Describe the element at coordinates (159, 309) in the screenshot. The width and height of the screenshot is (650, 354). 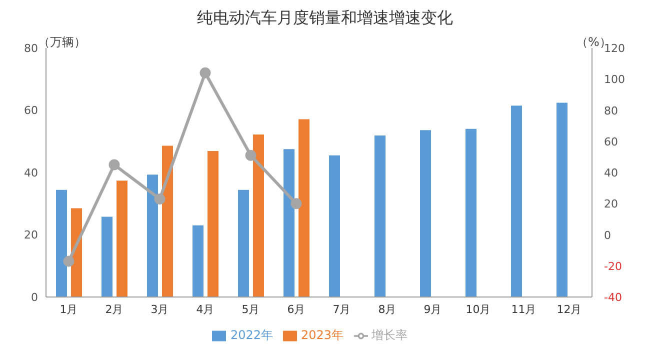
I see `x-tick-label: 3月` at that location.